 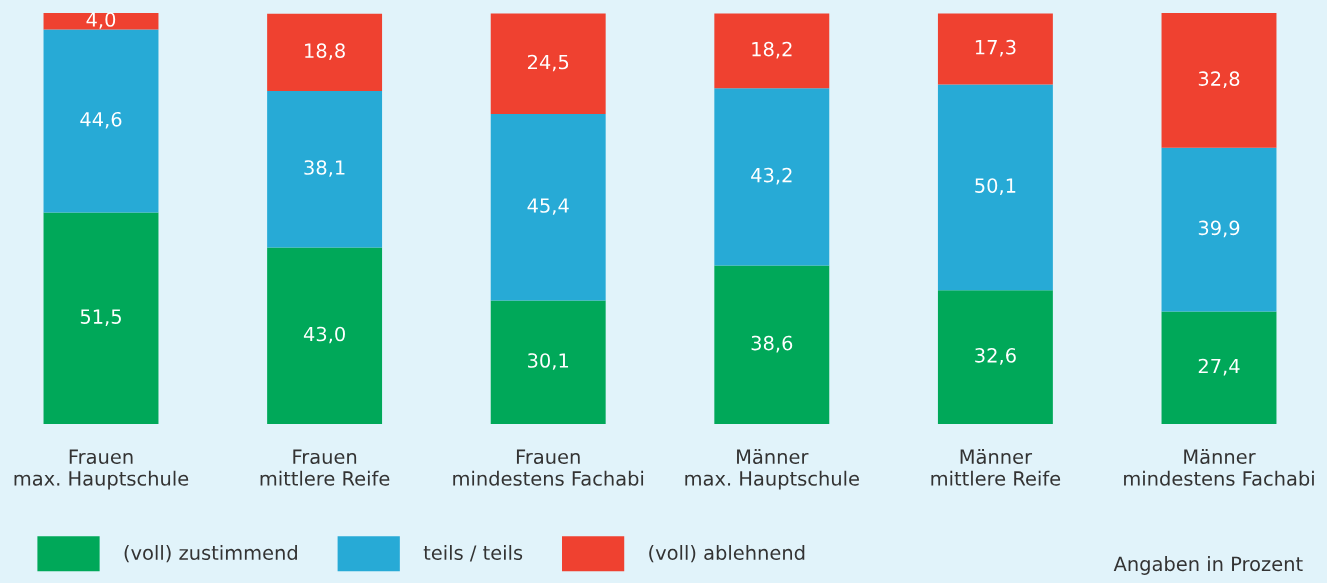 I want to click on data-label: 45,4, so click(x=548, y=206).